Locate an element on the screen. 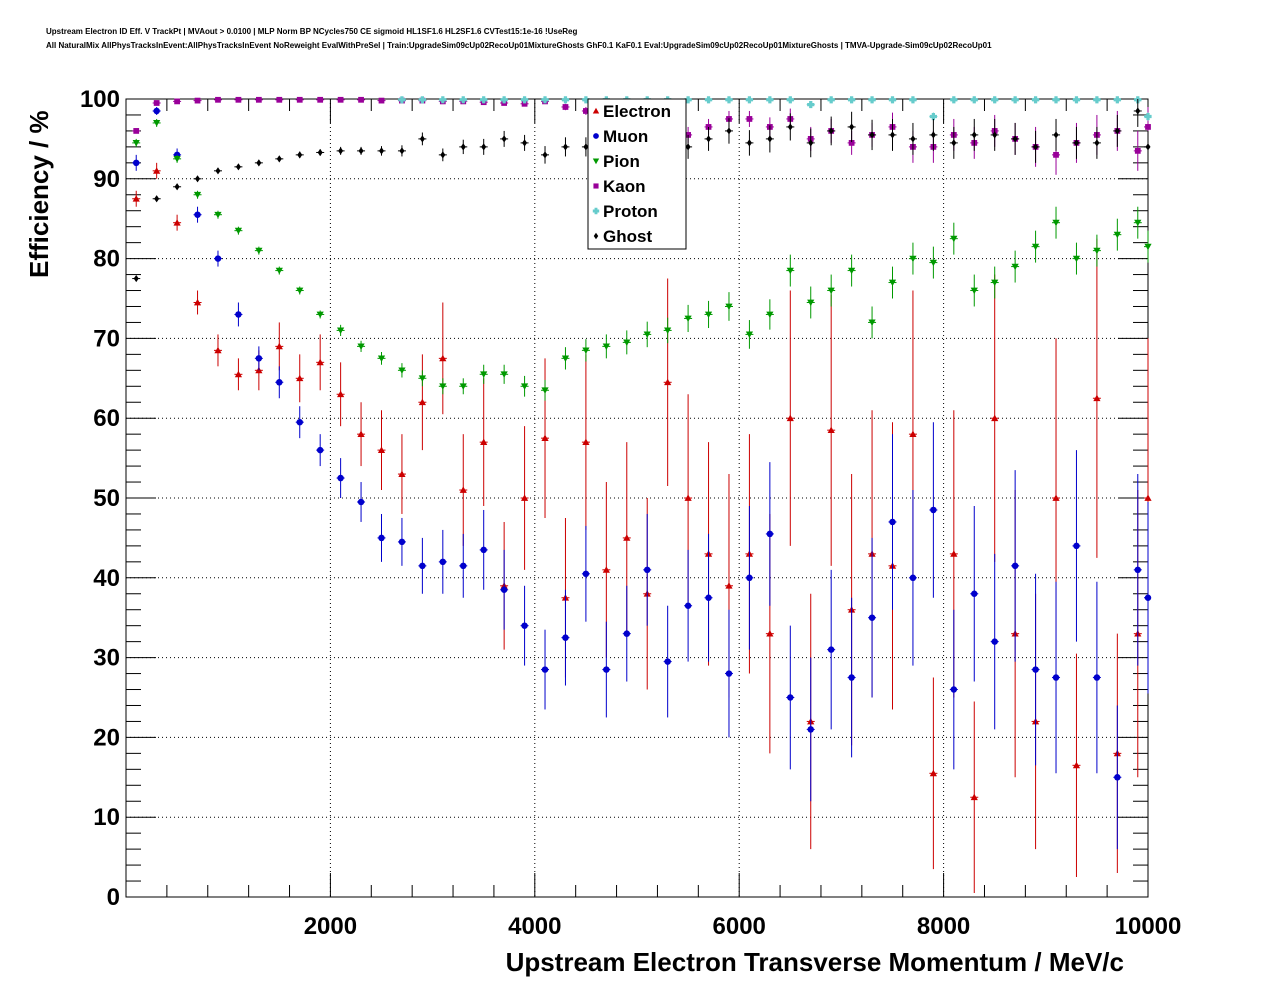 Image resolution: width=1276 pixels, height=996 pixels. legend-marker is located at coordinates (596, 110).